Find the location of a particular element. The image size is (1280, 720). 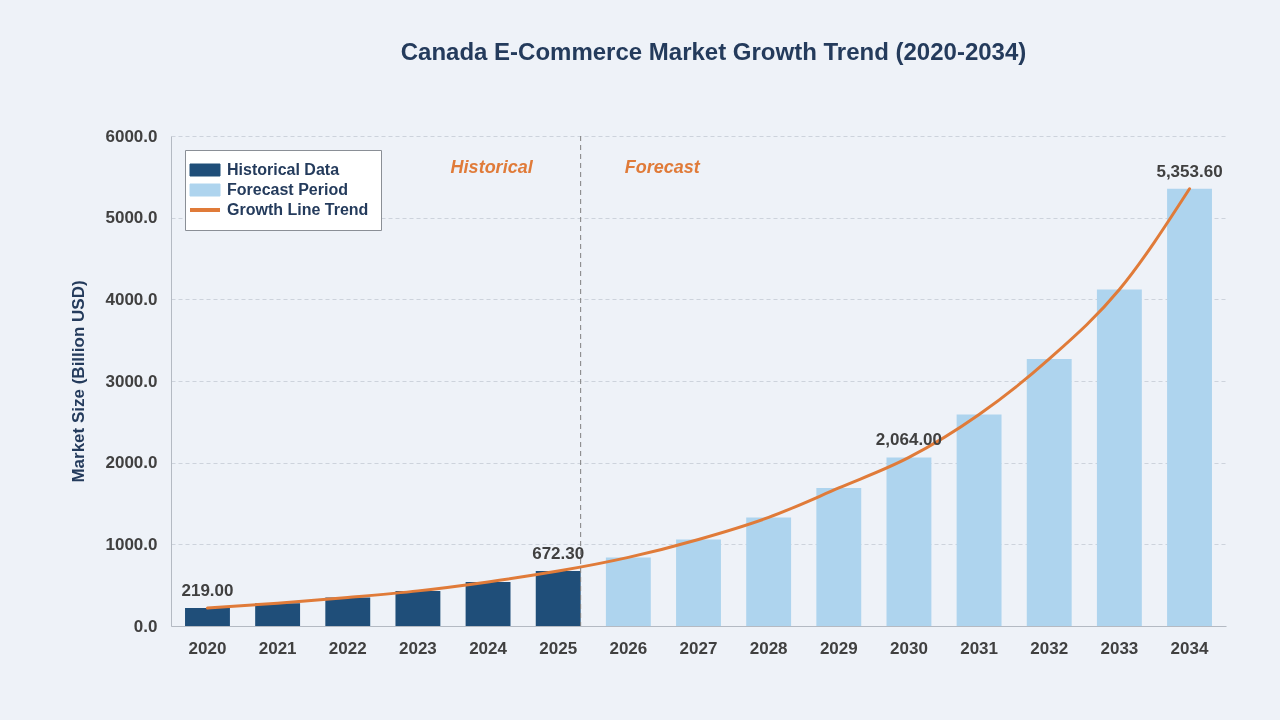

annotation: Historical is located at coordinates (492, 167).